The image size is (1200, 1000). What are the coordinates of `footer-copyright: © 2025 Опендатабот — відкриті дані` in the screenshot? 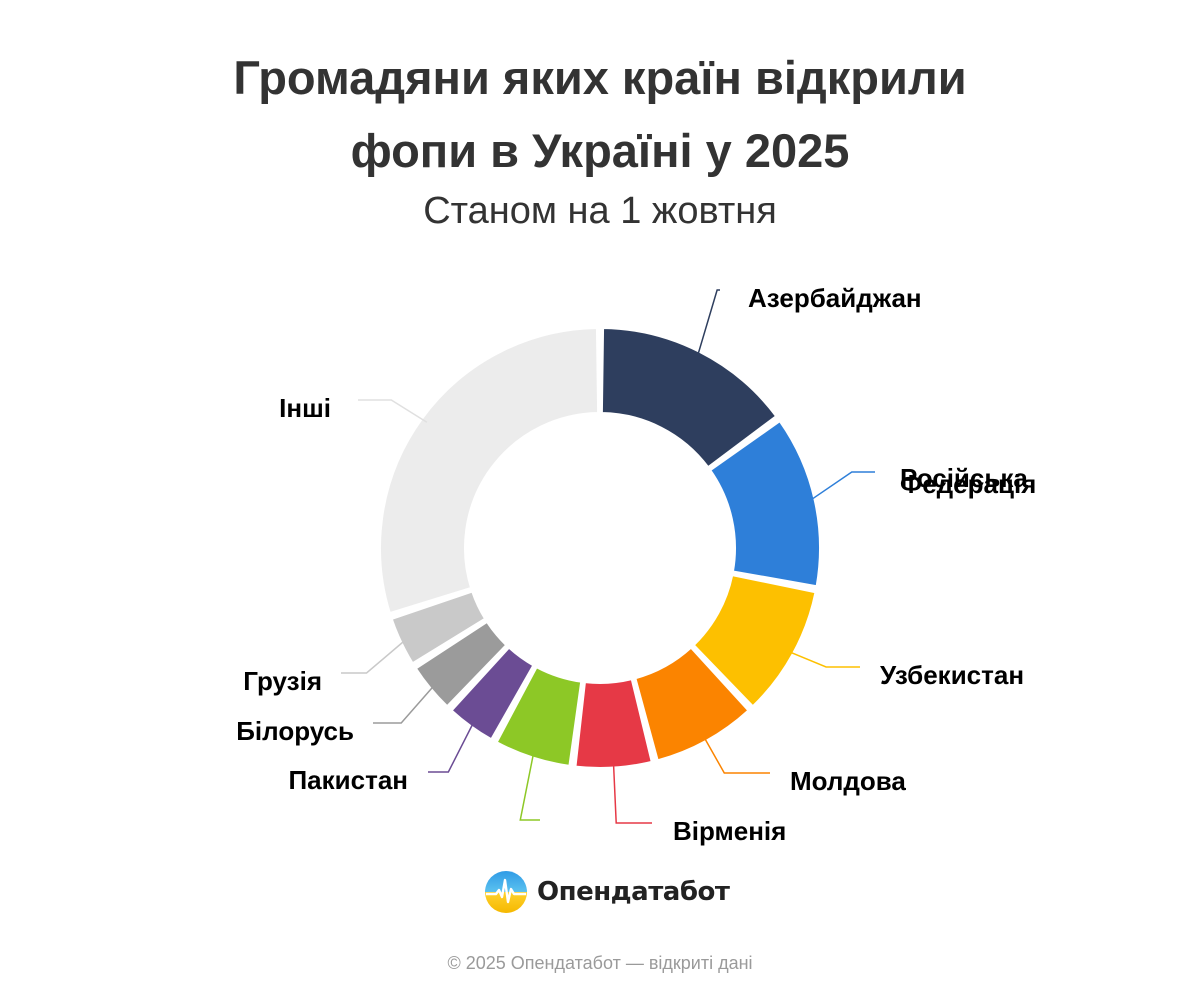 It's located at (600, 963).